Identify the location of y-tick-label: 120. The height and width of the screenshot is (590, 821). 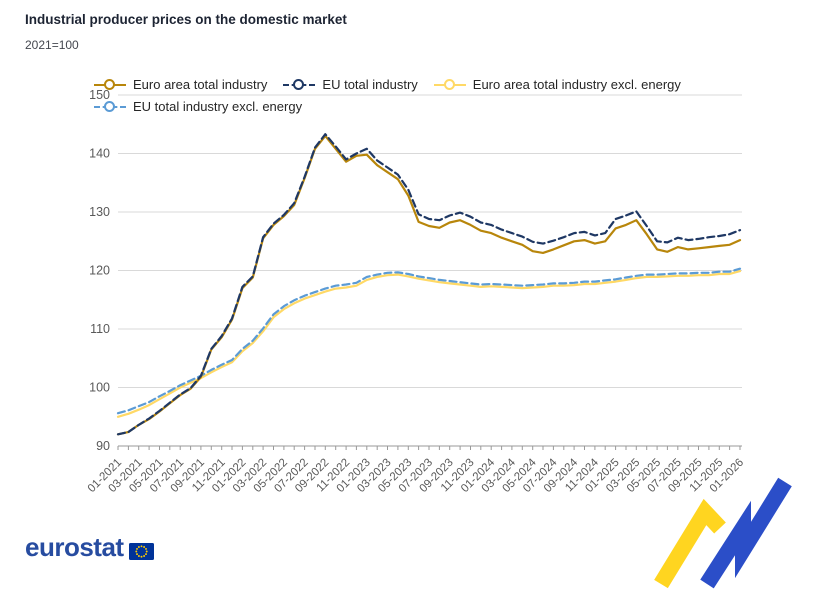
(99, 271).